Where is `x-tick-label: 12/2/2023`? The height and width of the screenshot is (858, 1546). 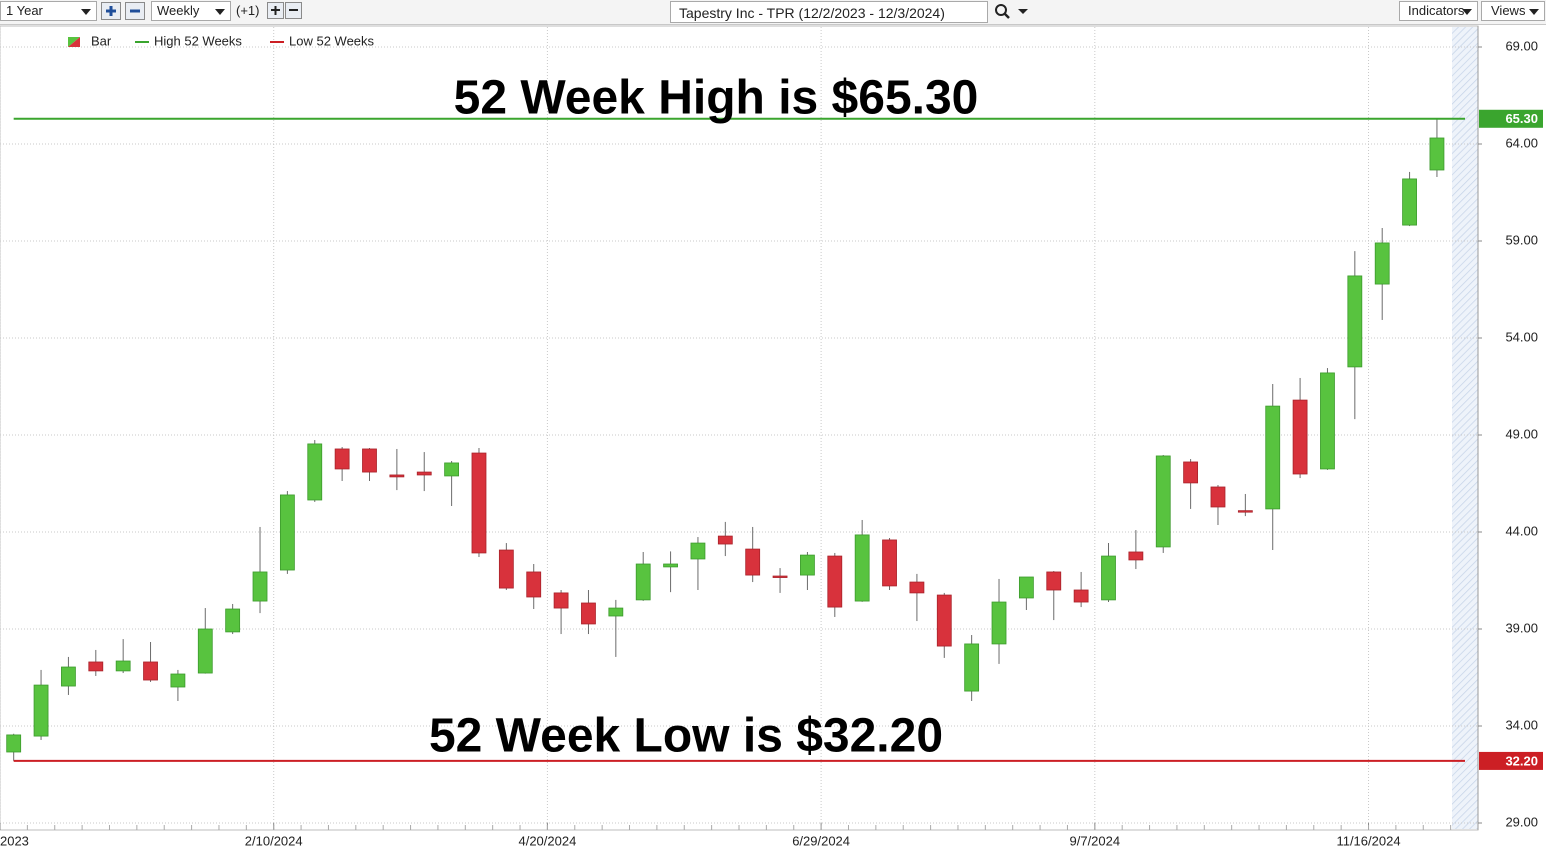
x-tick-label: 12/2/2023 is located at coordinates (14, 840).